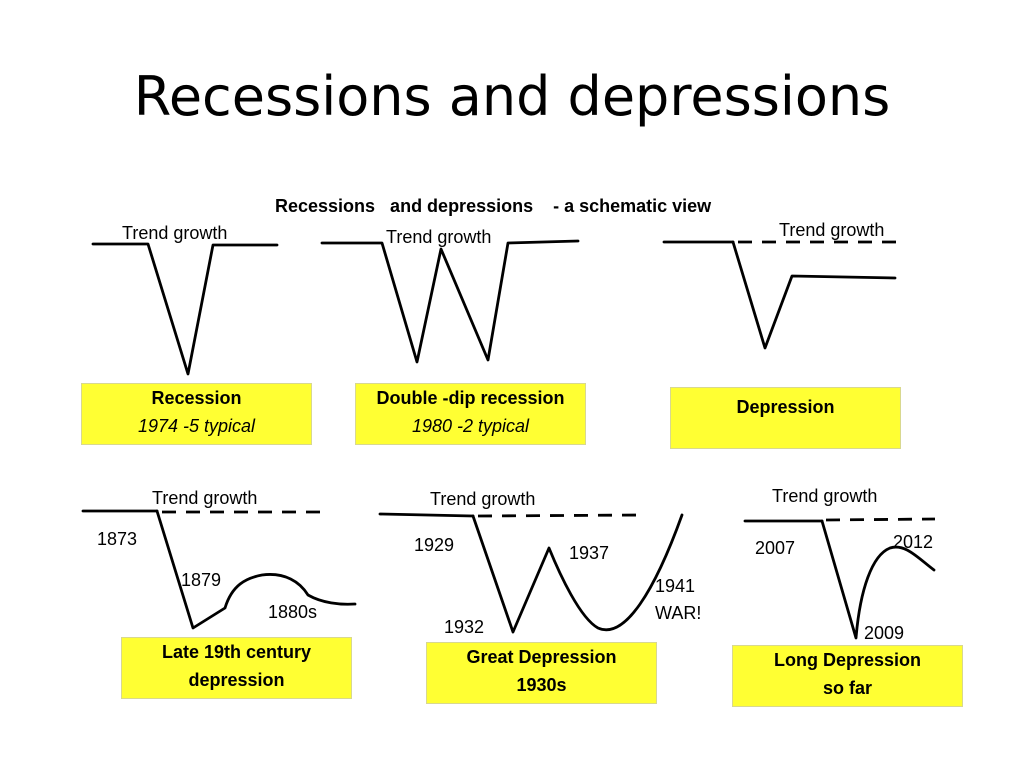 The height and width of the screenshot is (768, 1024). What do you see at coordinates (512, 96) in the screenshot?
I see `slide-title: Recessions and depressions` at bounding box center [512, 96].